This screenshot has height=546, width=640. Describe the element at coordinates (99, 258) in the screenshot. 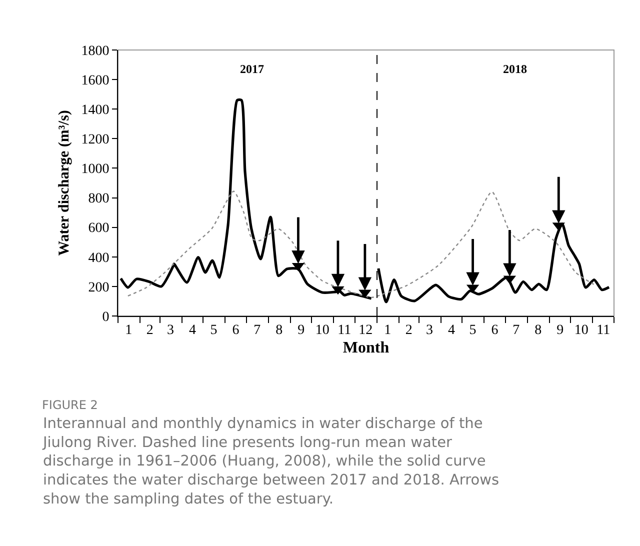

I see `y-tick-label: 400` at that location.